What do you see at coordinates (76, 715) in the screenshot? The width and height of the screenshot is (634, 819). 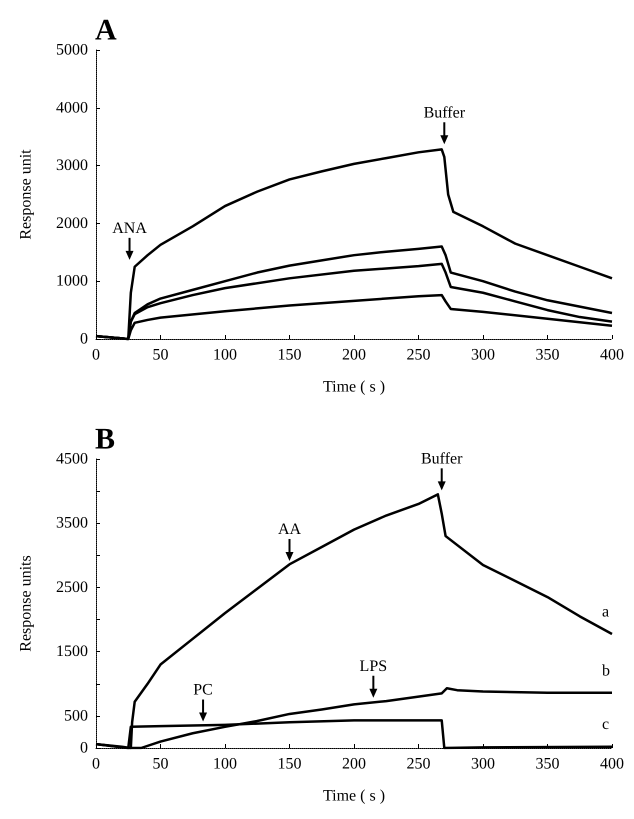 I see `y-tick-label: 500` at bounding box center [76, 715].